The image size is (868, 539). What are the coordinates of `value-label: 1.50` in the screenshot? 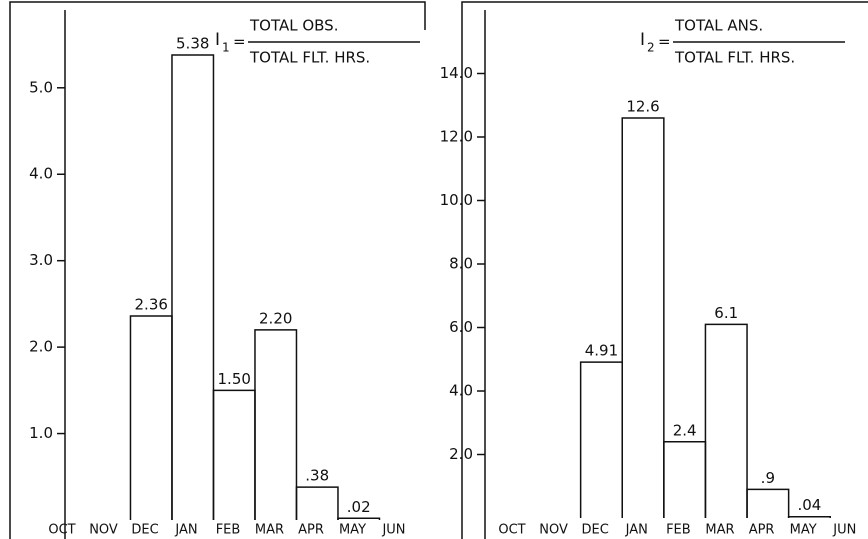 It's located at (234, 379).